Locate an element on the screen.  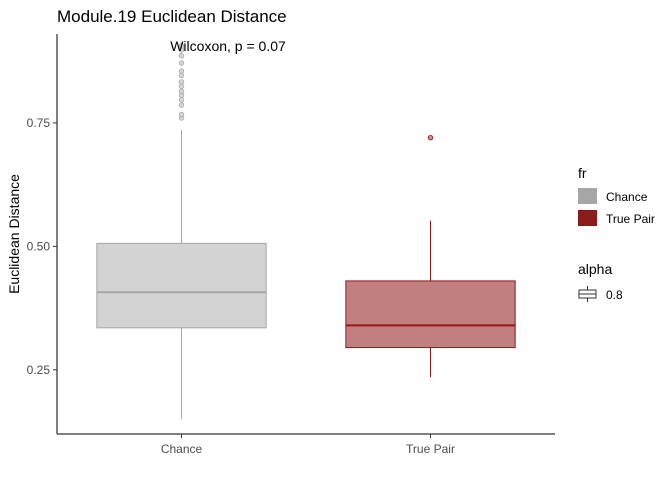
legend-label: 0.8 is located at coordinates (614, 295).